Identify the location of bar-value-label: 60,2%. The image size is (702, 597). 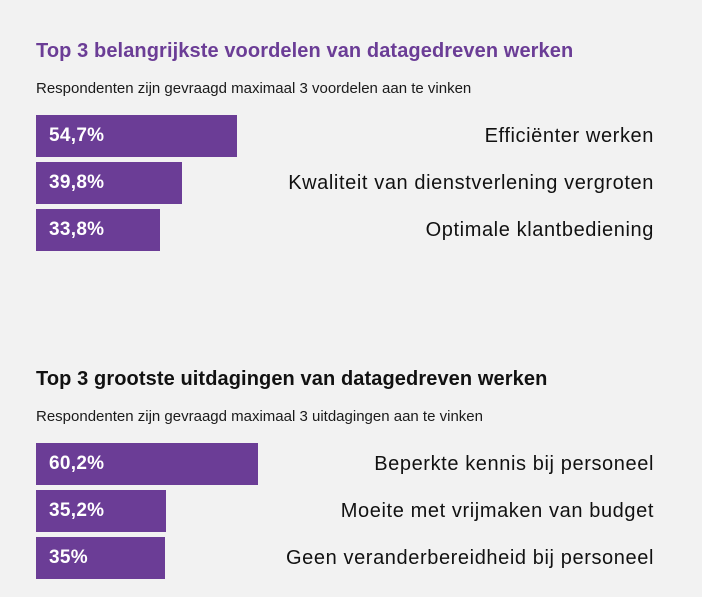
(77, 463).